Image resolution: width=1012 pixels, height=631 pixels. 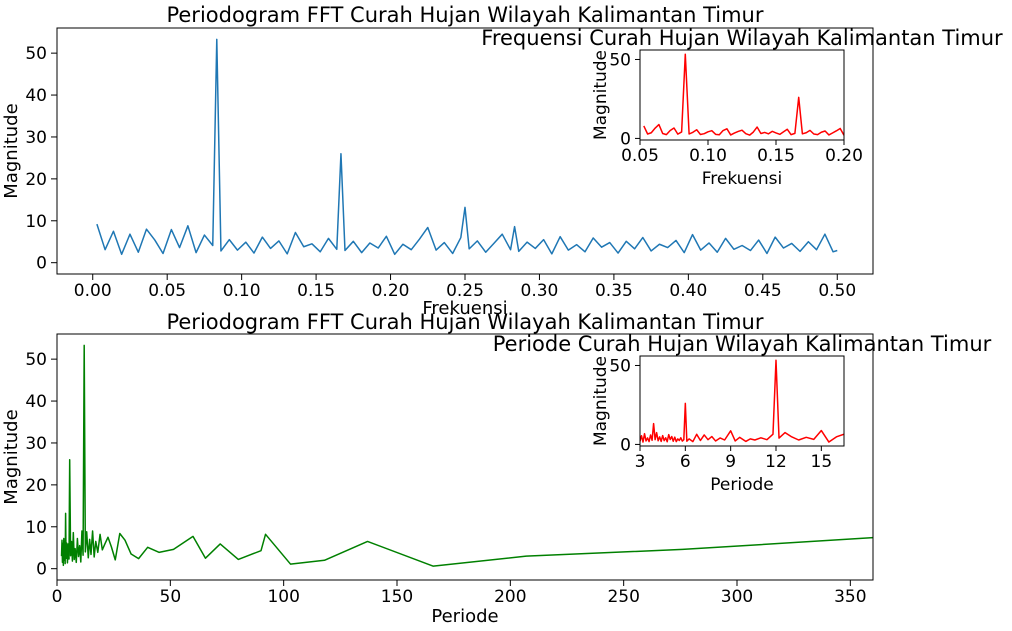 I want to click on x-tick-label: 0.25, so click(x=465, y=291).